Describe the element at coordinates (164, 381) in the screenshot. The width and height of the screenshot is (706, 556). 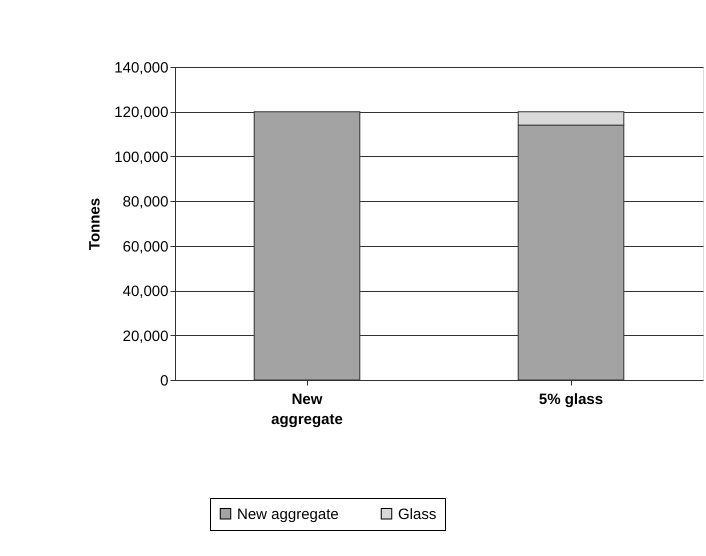
I see `y-tick-label: 0` at that location.